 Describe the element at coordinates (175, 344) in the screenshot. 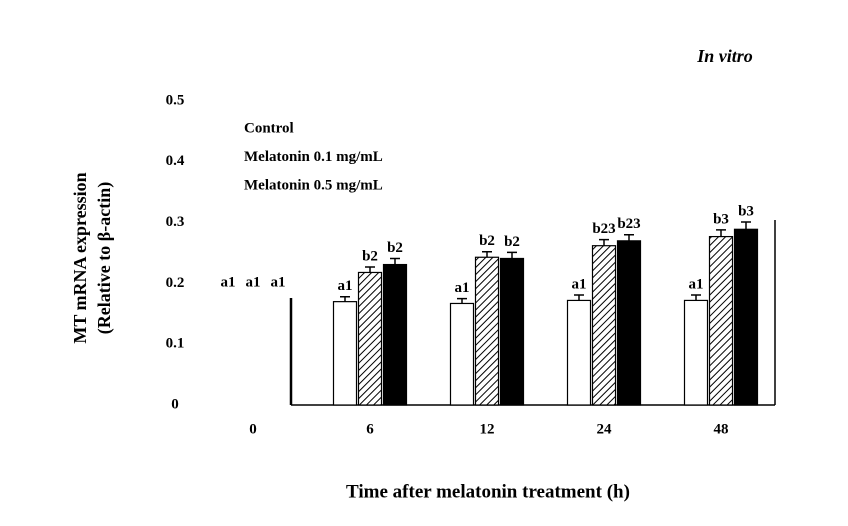

I see `y-tick-label: 0.1` at that location.